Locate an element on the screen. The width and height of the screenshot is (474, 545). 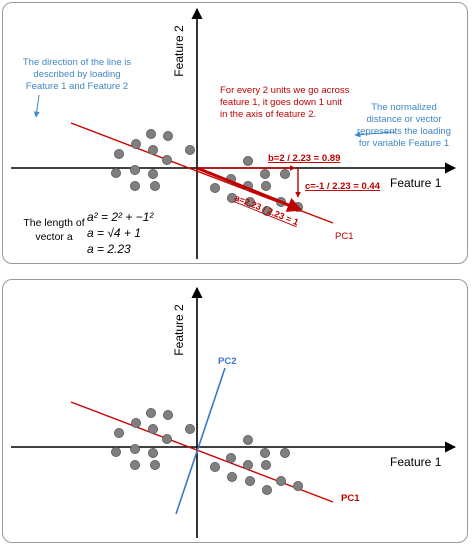
note-normalized-line: for variable Feature 1 is located at coordinates (404, 143).